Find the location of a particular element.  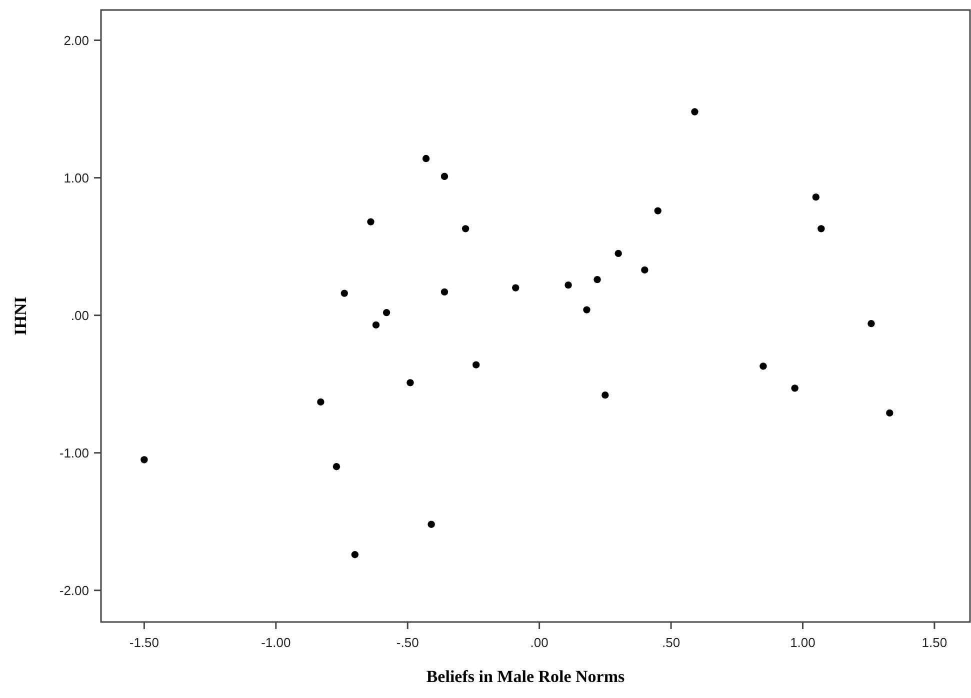

x-tick-label: 1.00 is located at coordinates (803, 642).